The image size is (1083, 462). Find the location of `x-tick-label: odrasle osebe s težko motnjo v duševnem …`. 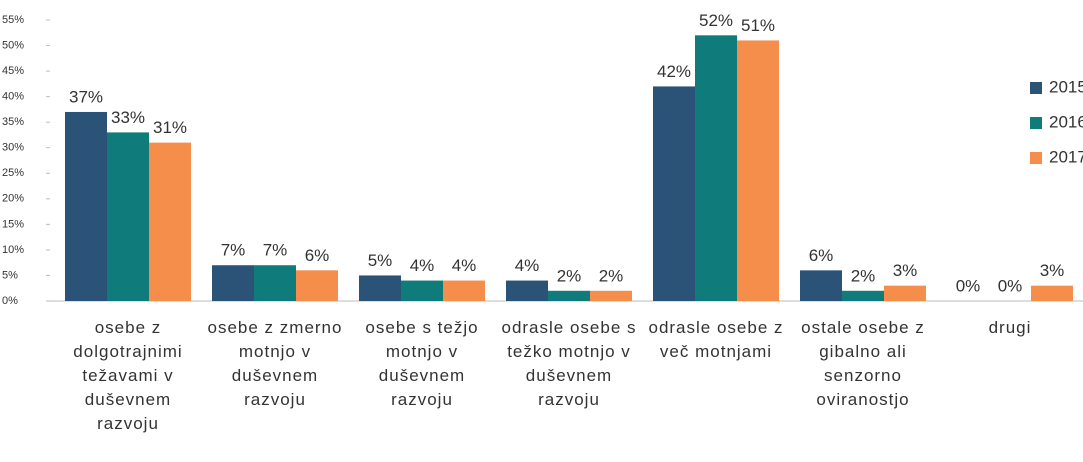

x-tick-label: odrasle osebe s težko motnjo v duševnem … is located at coordinates (569, 363).